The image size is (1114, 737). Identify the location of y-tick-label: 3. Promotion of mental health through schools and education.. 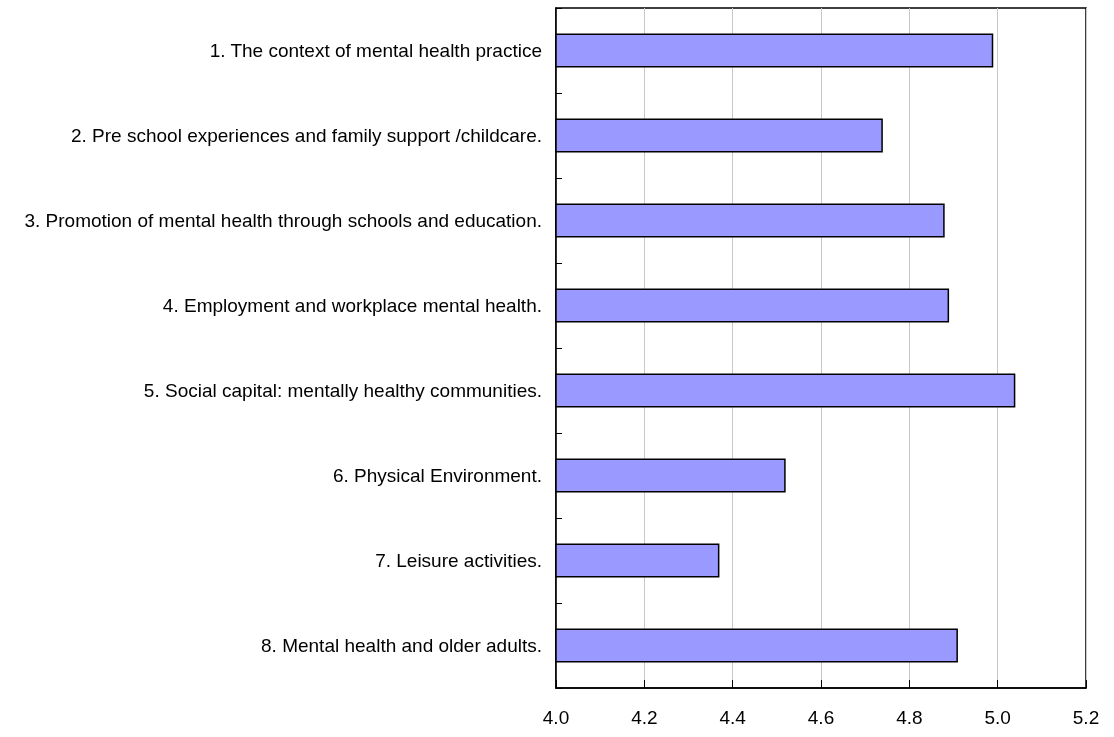
(283, 220).